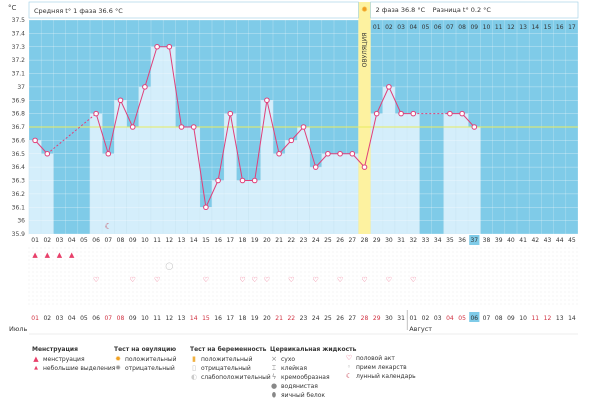 The image size is (600, 414). What do you see at coordinates (19, 154) in the screenshot?
I see `y-tick-label: 36.5` at bounding box center [19, 154].